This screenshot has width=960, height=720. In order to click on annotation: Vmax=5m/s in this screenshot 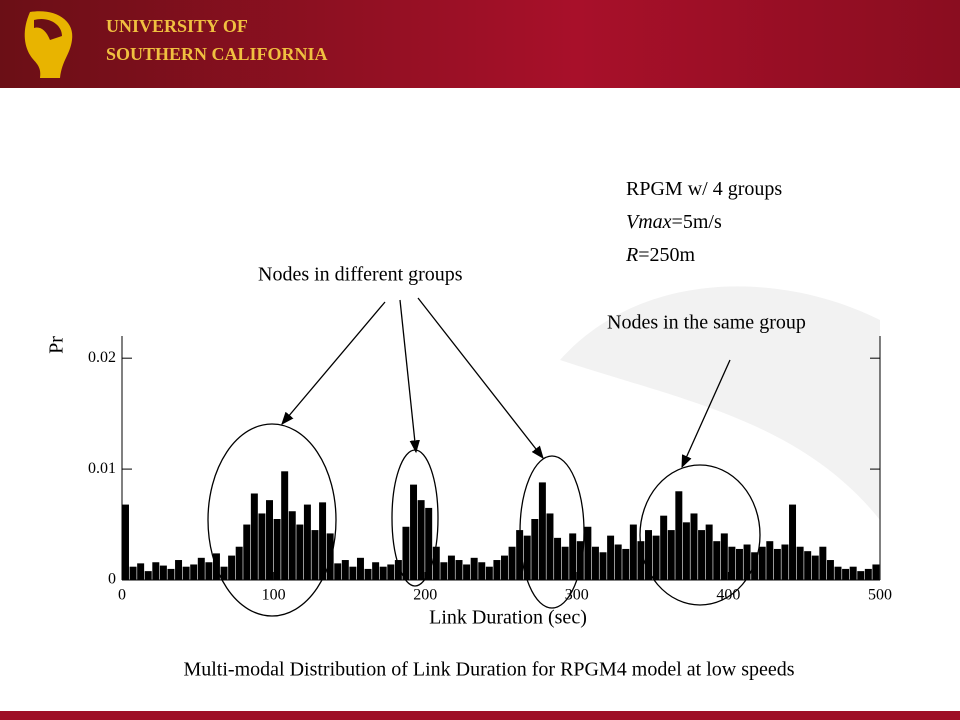, I will do `click(674, 222)`.